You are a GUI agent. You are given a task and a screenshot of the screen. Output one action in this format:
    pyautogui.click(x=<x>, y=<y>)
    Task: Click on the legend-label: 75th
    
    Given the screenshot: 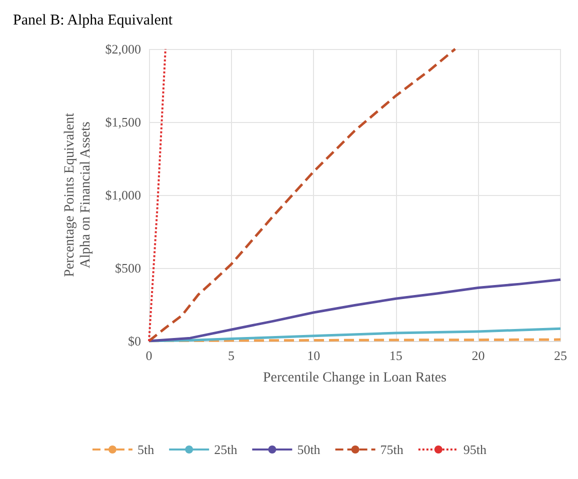 What is the action you would take?
    pyautogui.click(x=392, y=449)
    